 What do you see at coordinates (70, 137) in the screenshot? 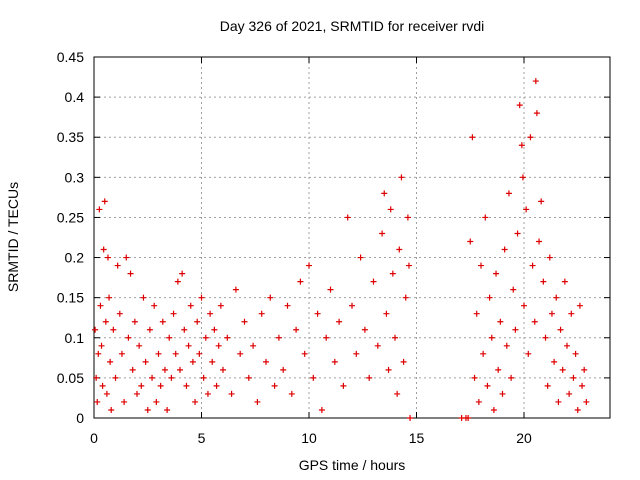
I see `y-tick-label: 0.35` at bounding box center [70, 137].